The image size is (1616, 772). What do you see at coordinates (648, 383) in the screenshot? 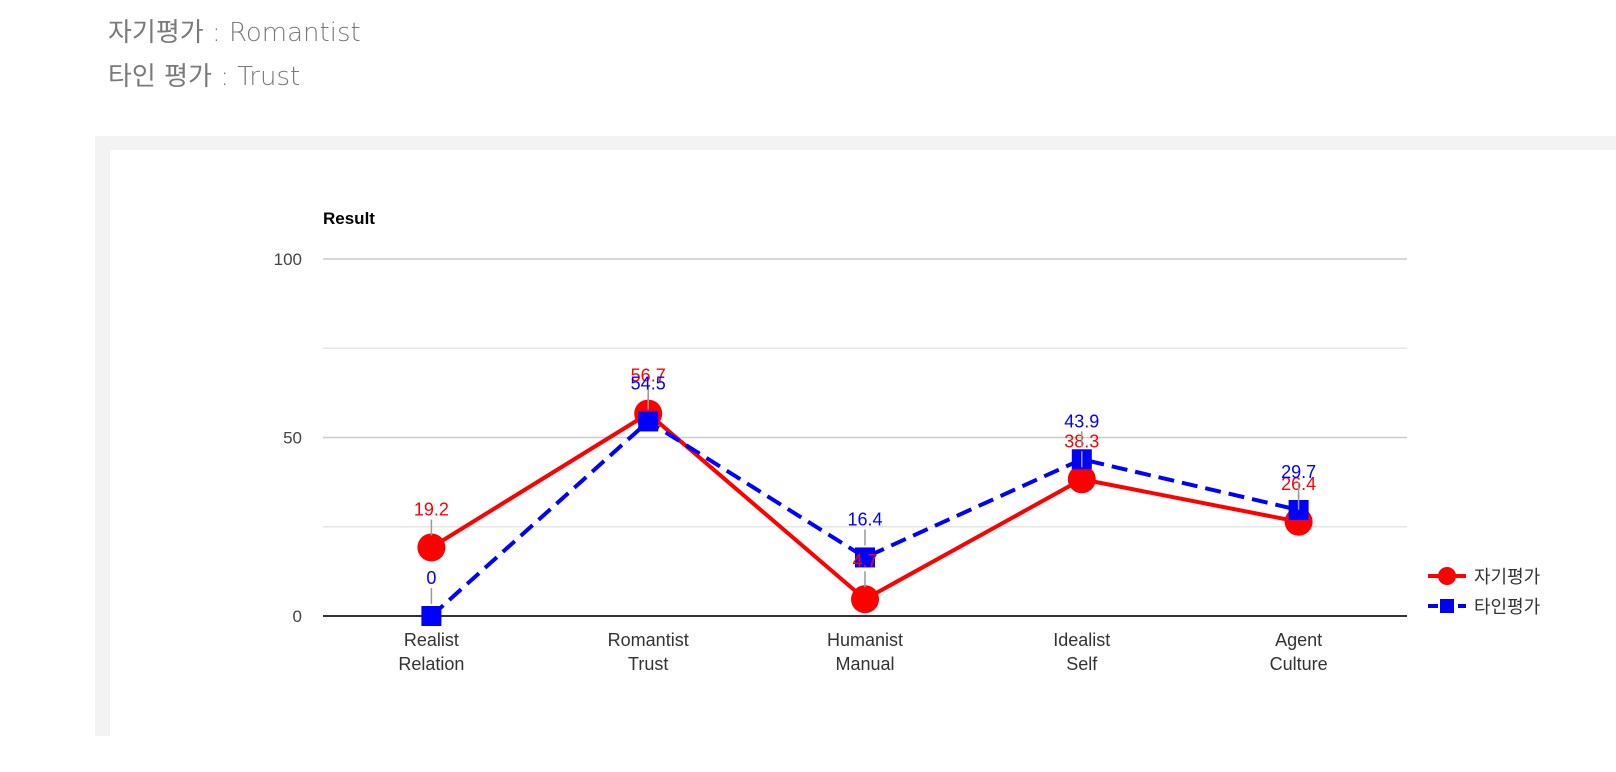
I see `data-label: 54.5` at bounding box center [648, 383].